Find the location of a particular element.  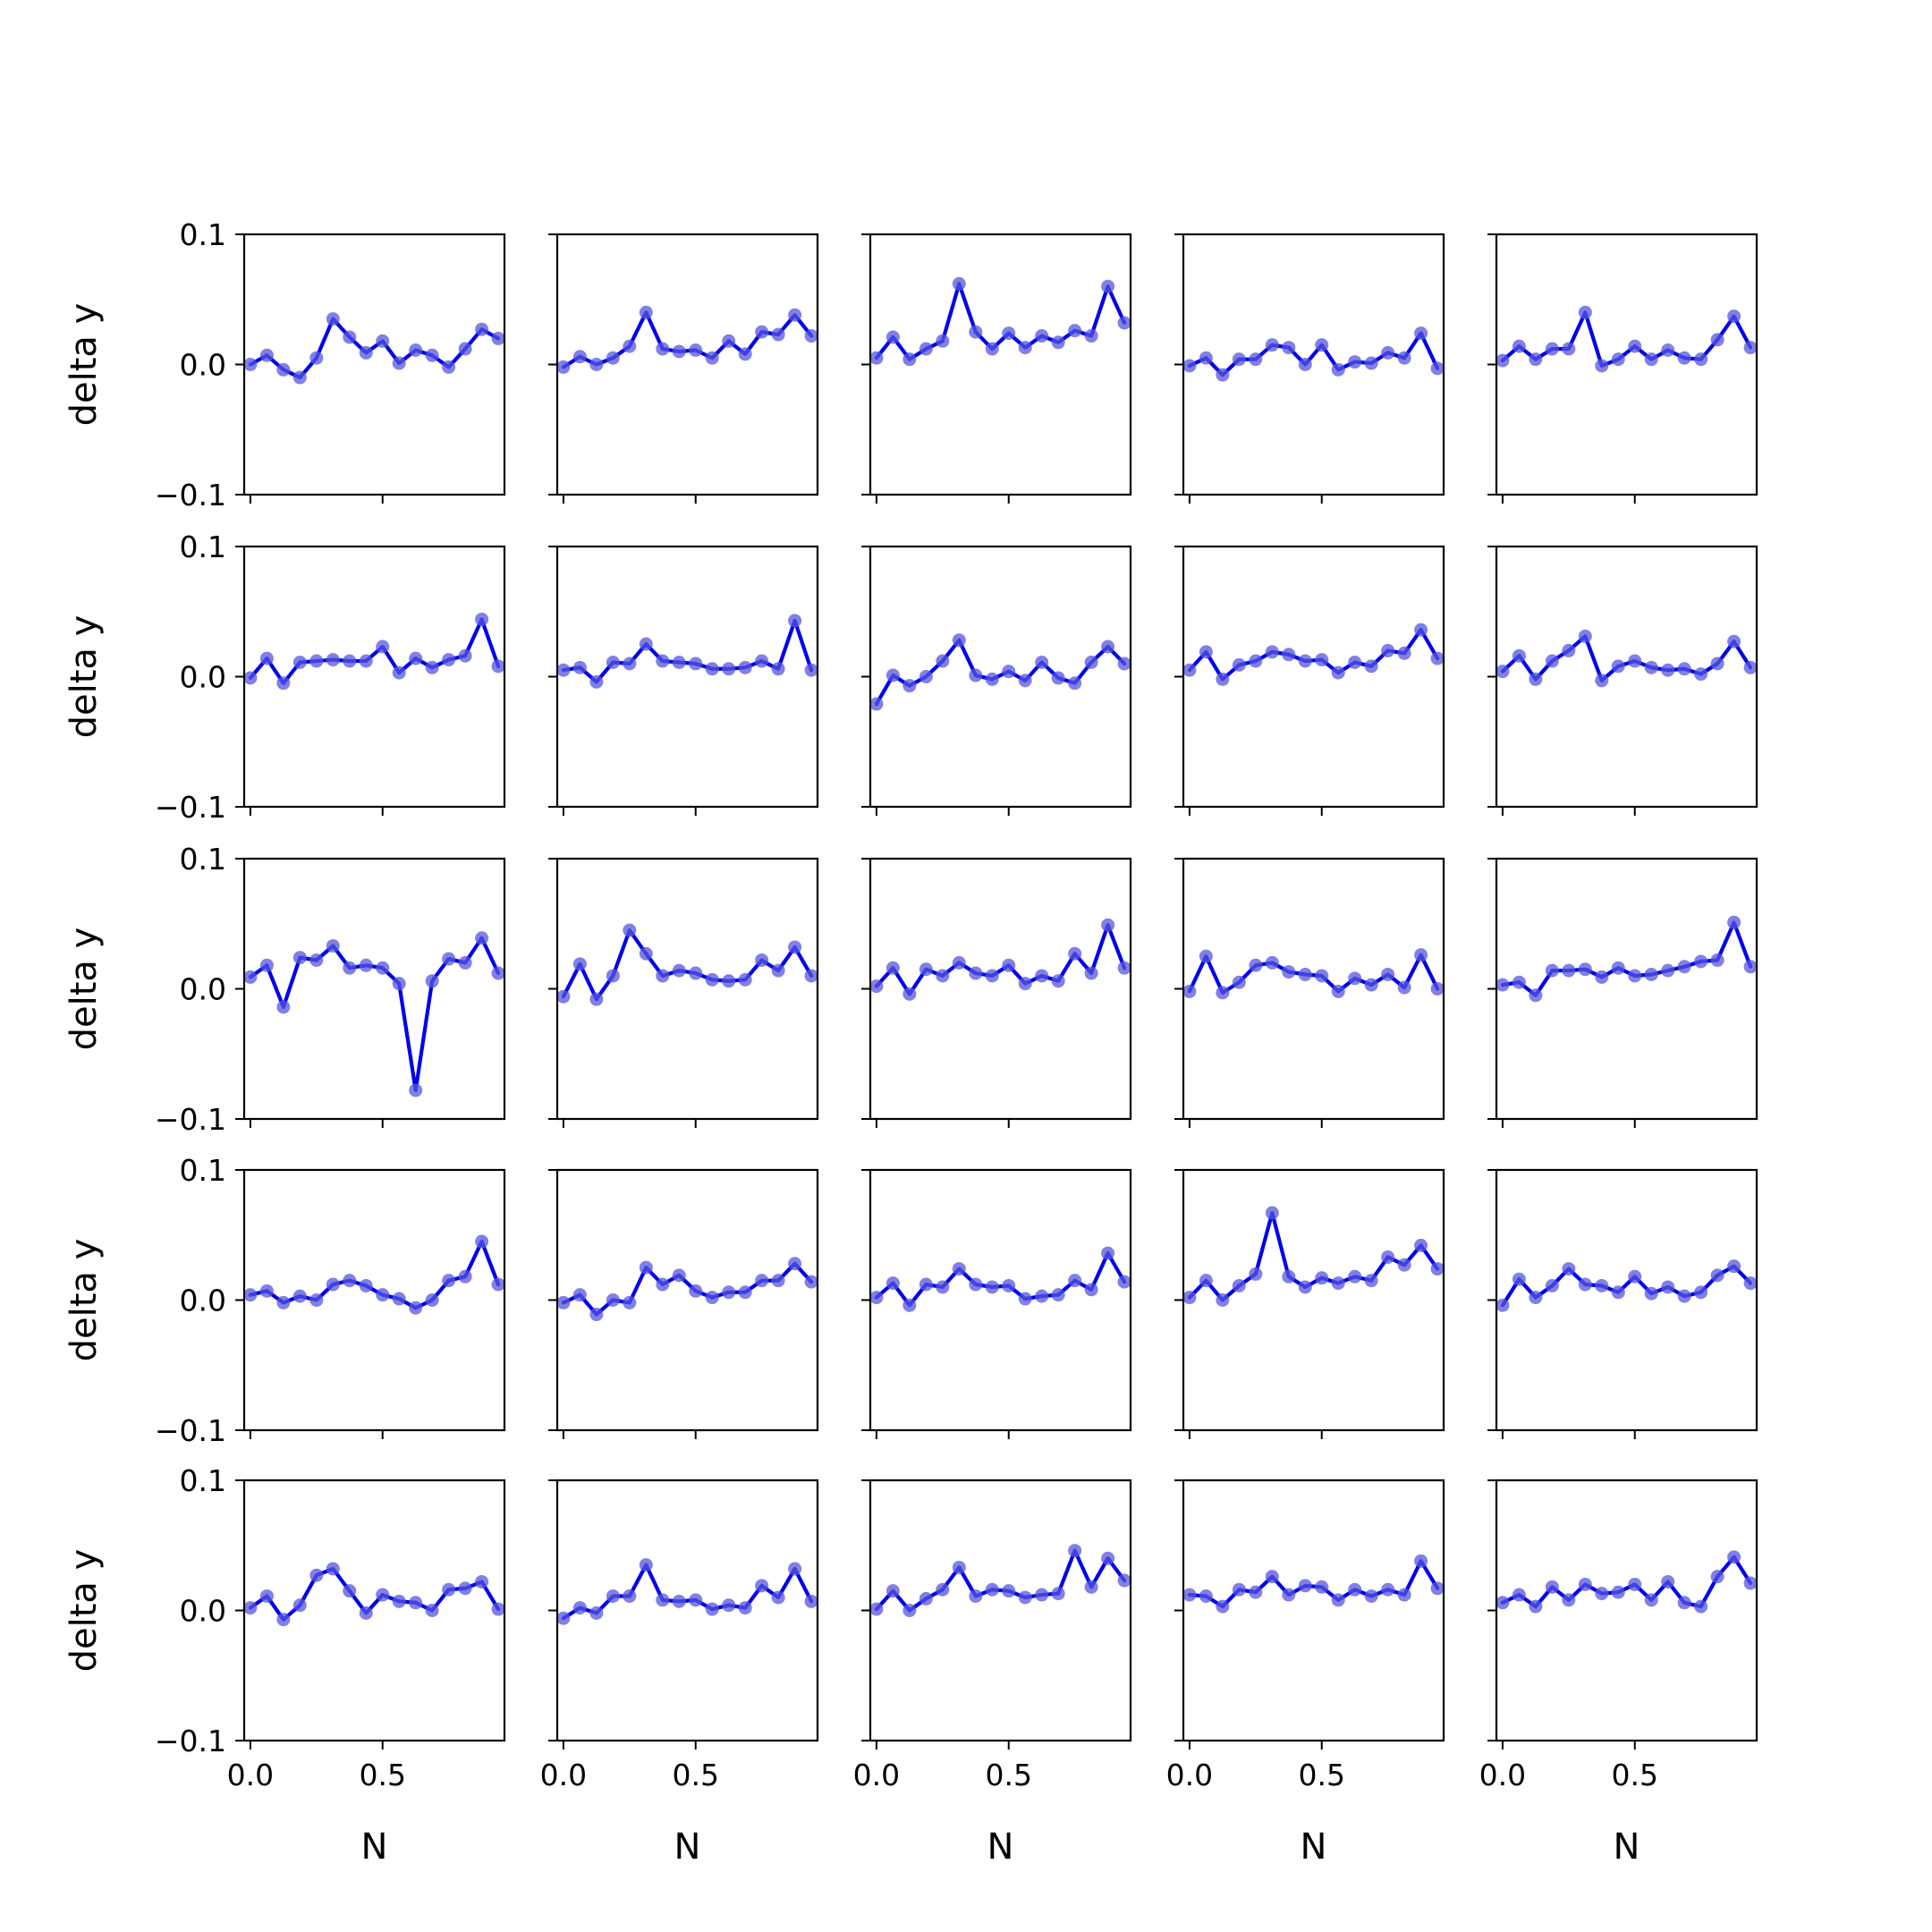

panel-r1-c1-series-line is located at coordinates (374, 348).